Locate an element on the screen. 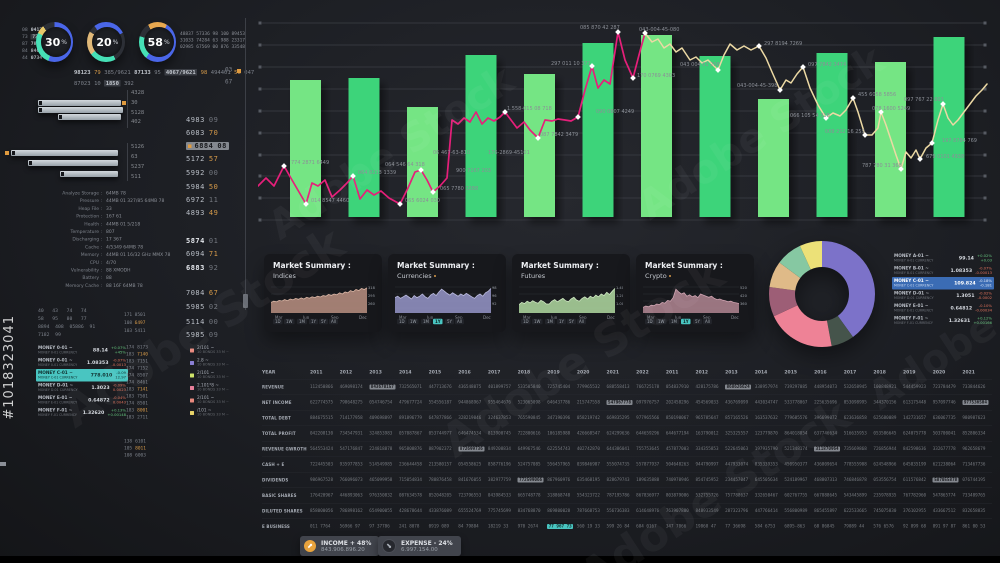 The image size is (1000, 563). donut-chart is located at coordinates (822, 294).